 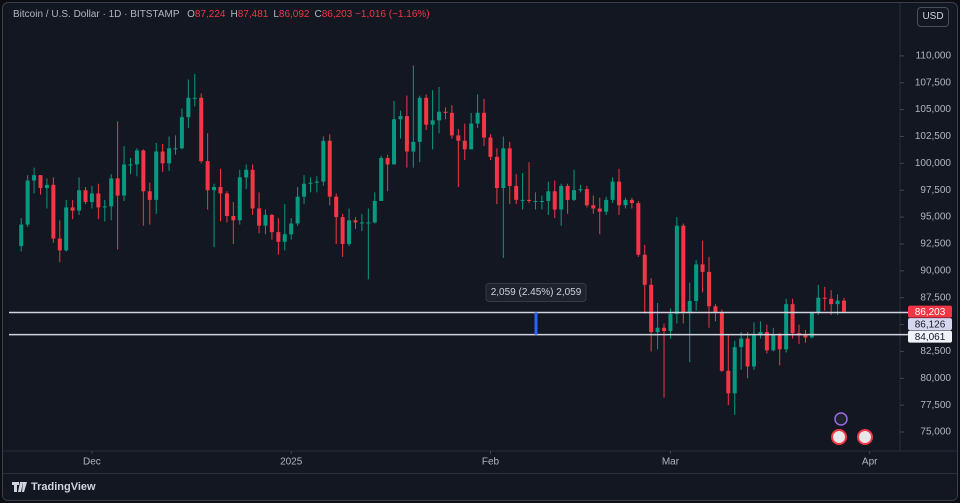 What do you see at coordinates (935, 432) in the screenshot?
I see `y-tick-label: 75,000` at bounding box center [935, 432].